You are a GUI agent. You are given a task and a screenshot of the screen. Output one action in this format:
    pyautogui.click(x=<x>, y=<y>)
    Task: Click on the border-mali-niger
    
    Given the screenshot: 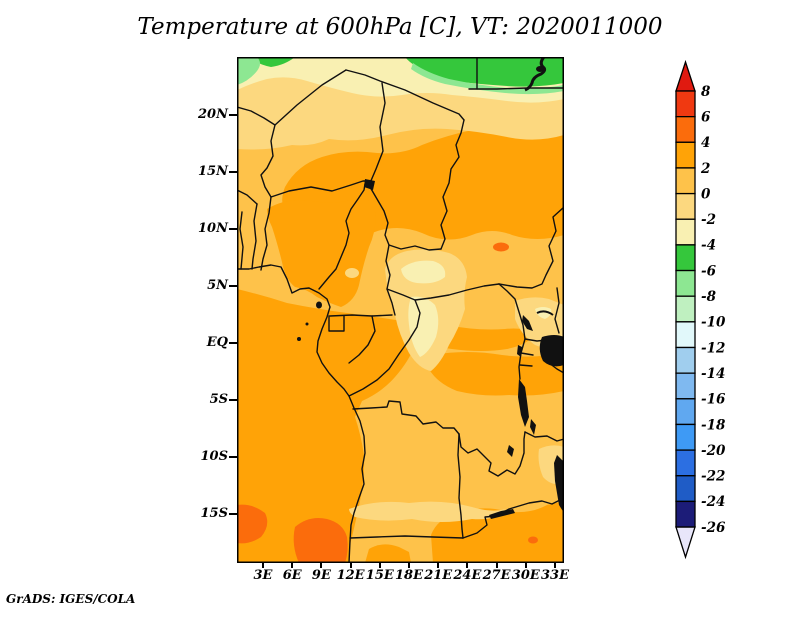 What is the action you would take?
    pyautogui.click(x=268, y=161)
    